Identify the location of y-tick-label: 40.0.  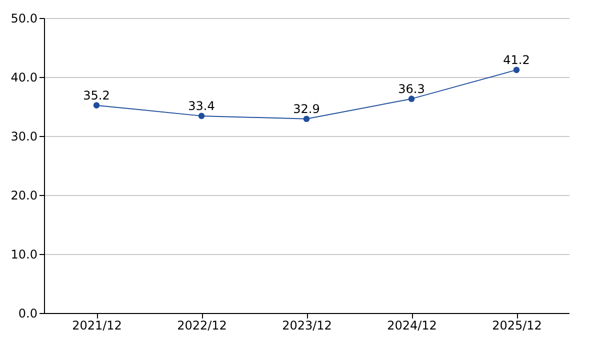
(24, 77).